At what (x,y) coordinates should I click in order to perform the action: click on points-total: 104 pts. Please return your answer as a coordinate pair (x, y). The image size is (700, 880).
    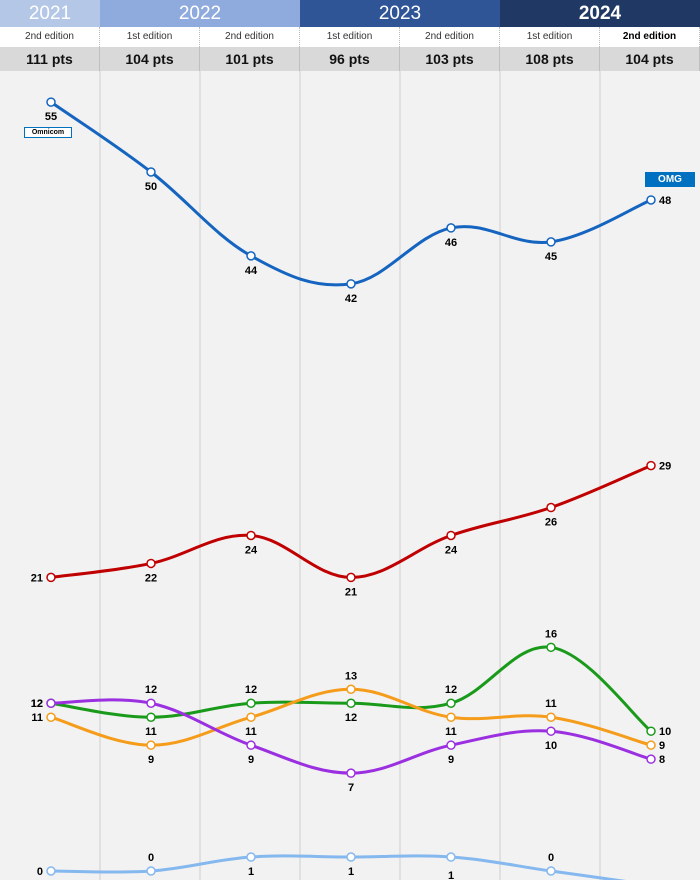
    Looking at the image, I should click on (150, 59).